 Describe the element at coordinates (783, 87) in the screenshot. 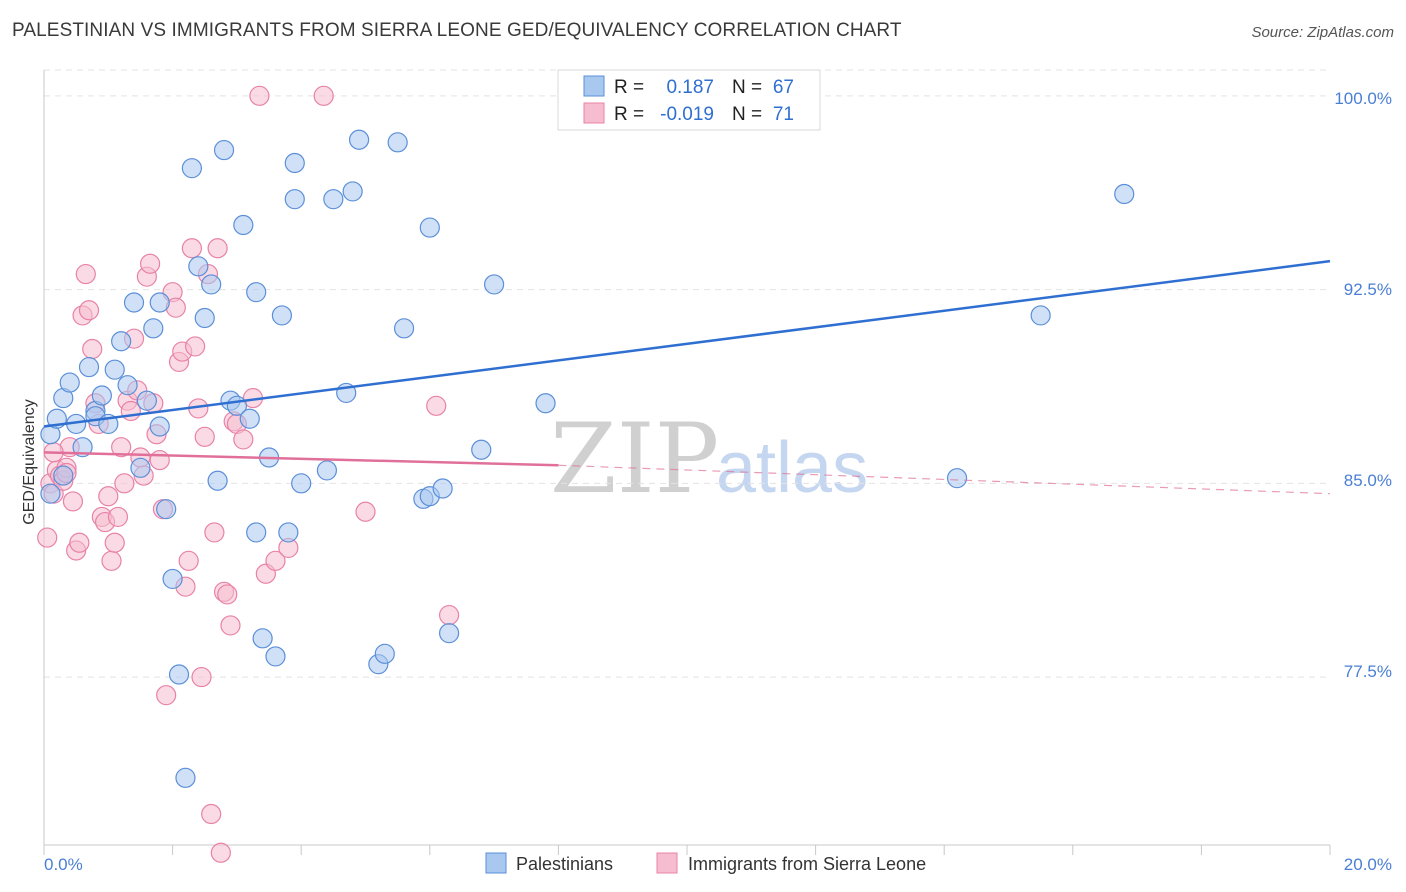

I see `stats-blue-n-value: 67` at that location.